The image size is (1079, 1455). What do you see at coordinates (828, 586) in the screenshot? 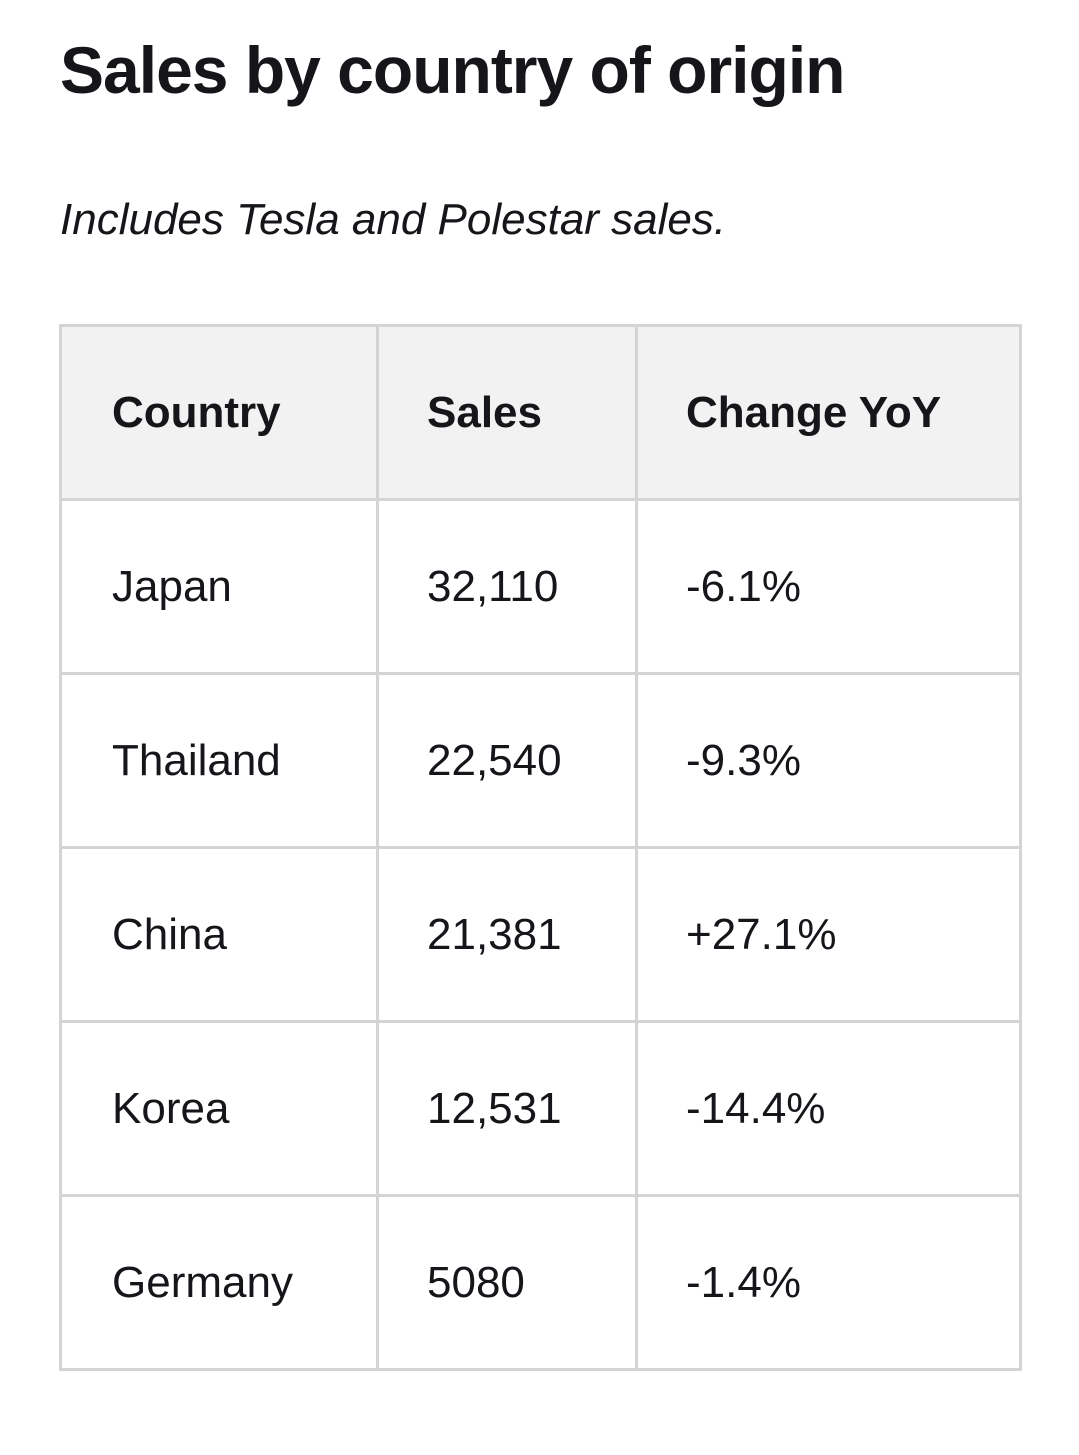
I see `change-yoy-cell: -6.1%` at bounding box center [828, 586].